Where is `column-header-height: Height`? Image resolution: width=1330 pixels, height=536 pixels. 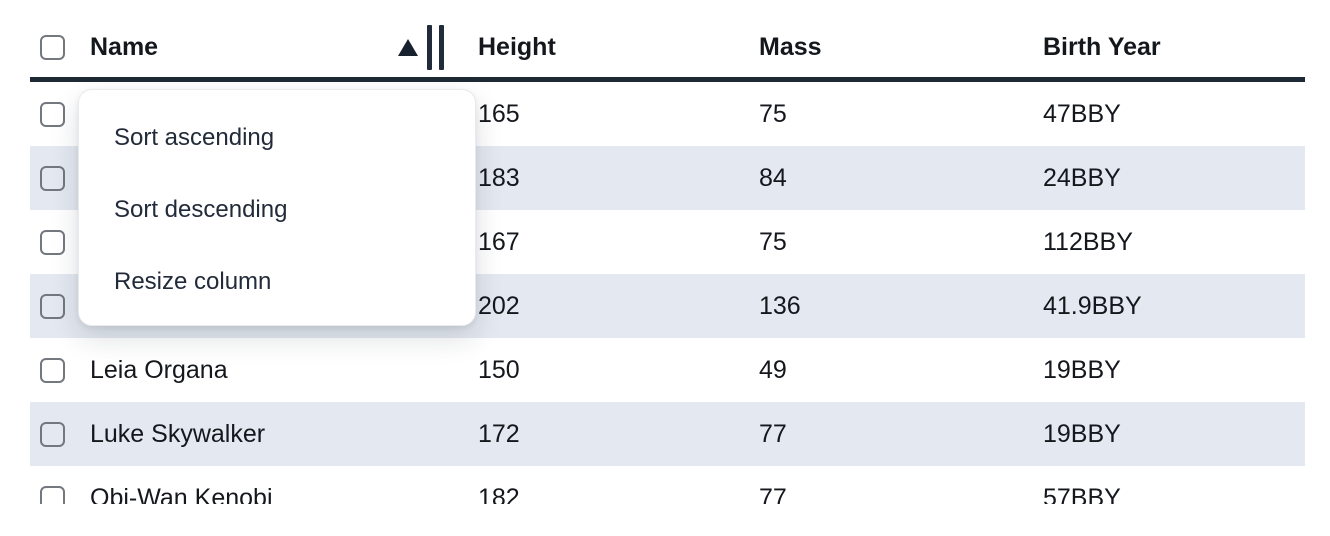
column-header-height: Height is located at coordinates (618, 47).